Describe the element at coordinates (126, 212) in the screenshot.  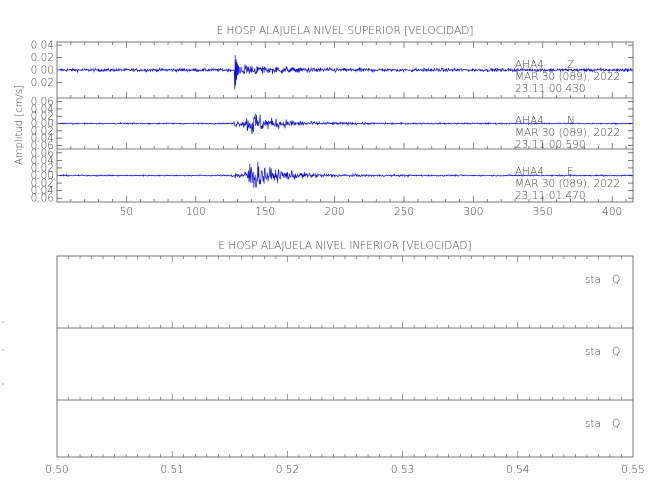
I see `x-tick-label: 50` at that location.